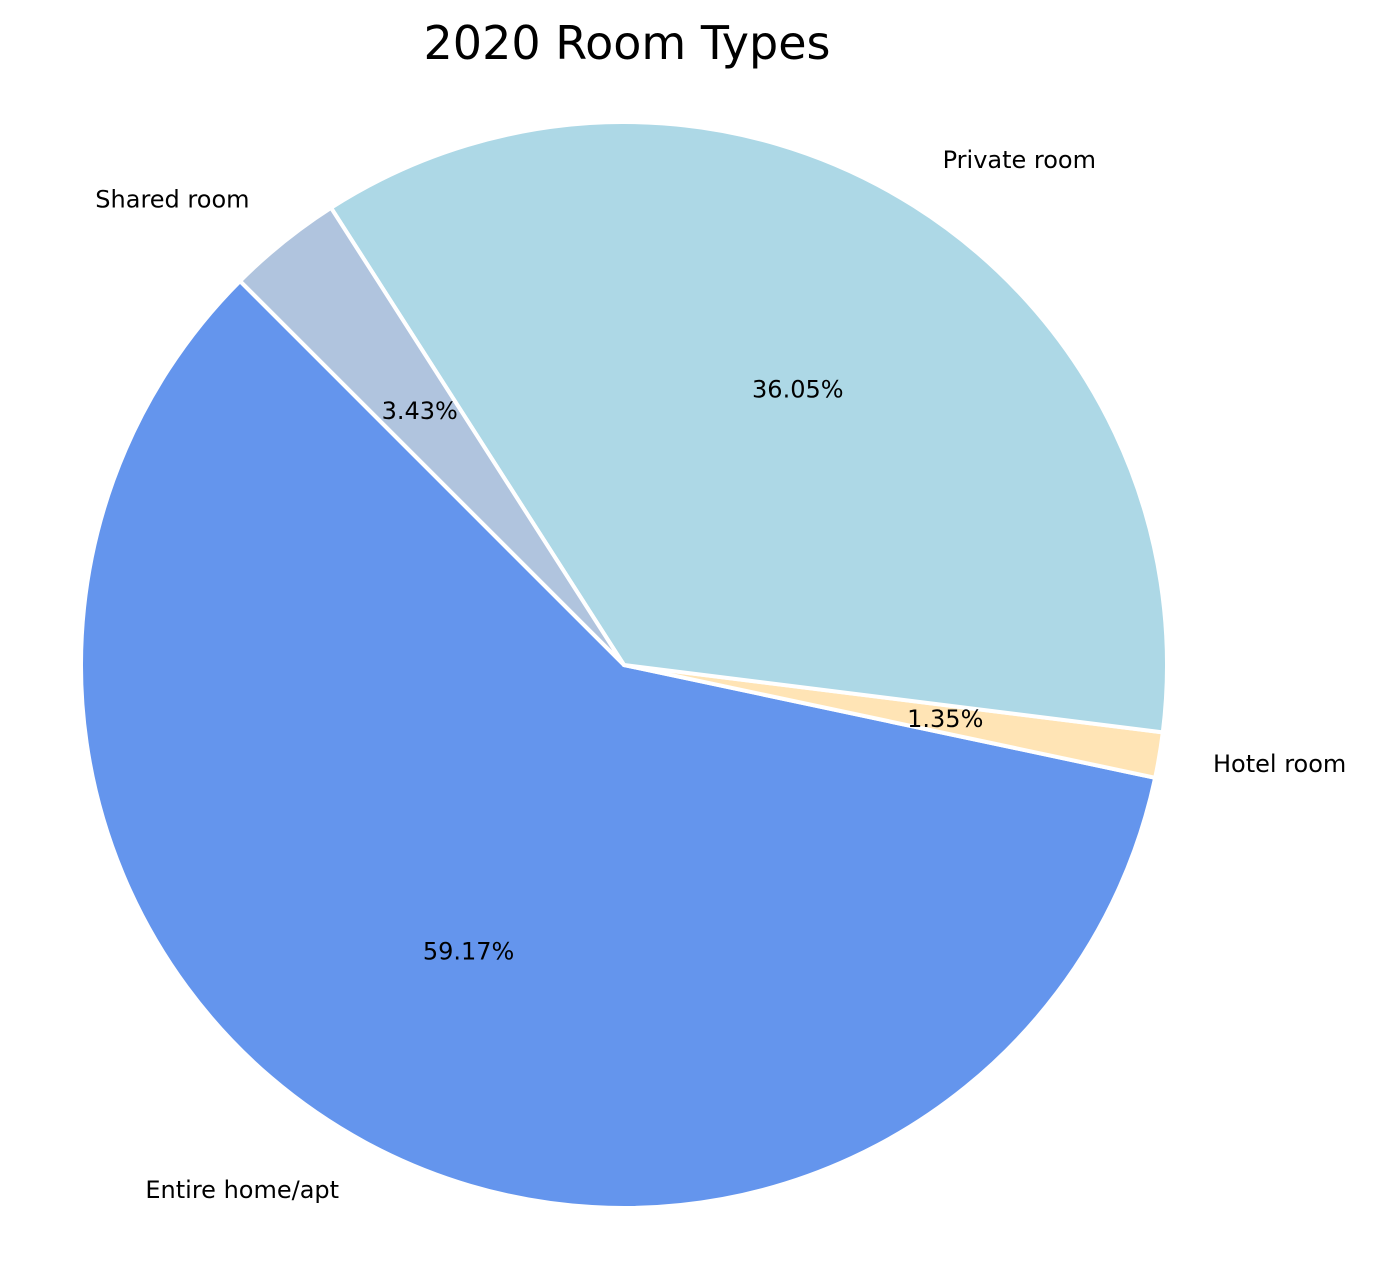  Describe the element at coordinates (945, 719) in the screenshot. I see `pct-label-hotel-room: 1.35%` at that location.